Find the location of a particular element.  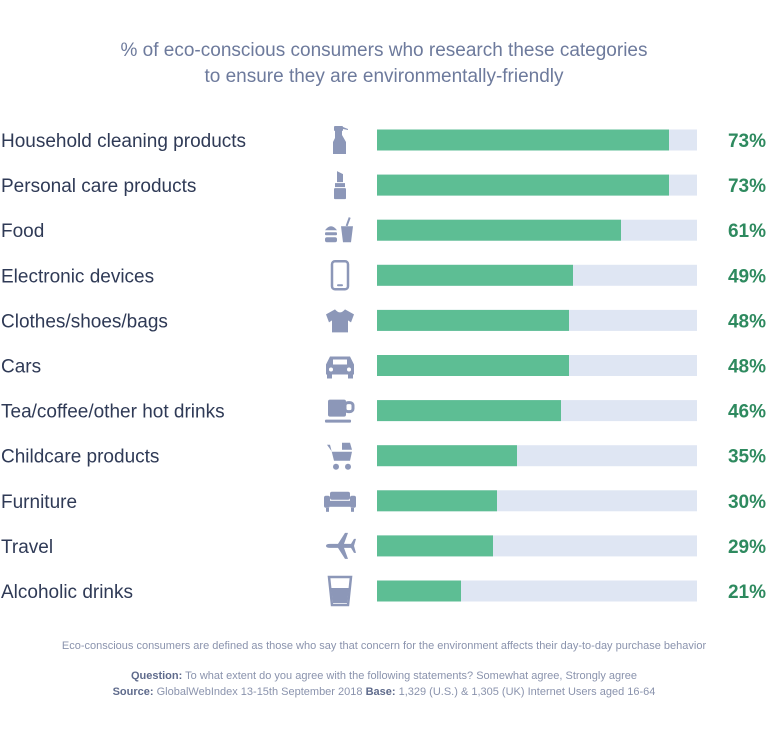

glass-icon is located at coordinates (340, 591).